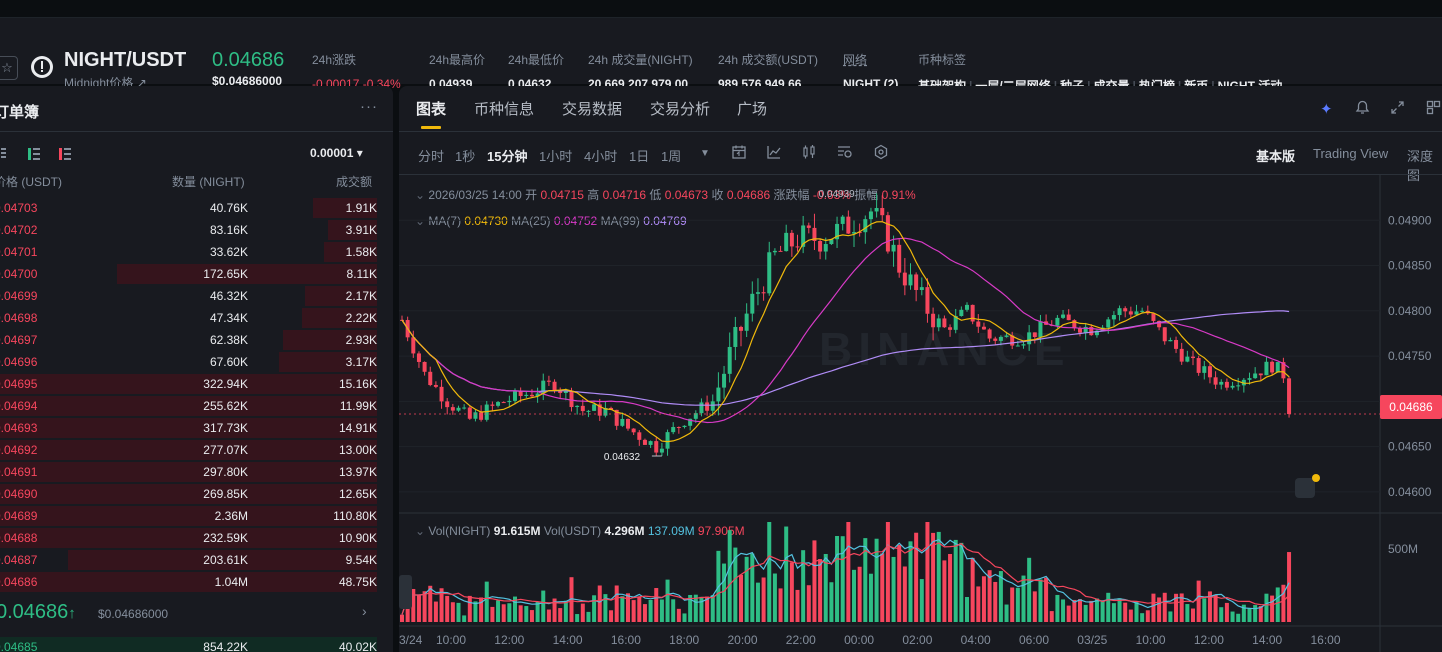  Describe the element at coordinates (739, 154) in the screenshot. I see `calendar-icon` at that location.